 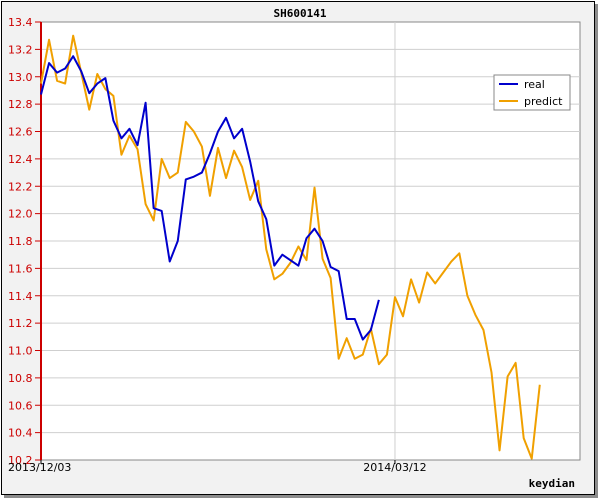 What do you see at coordinates (543, 101) in the screenshot?
I see `legend-label-predict: predict` at bounding box center [543, 101].